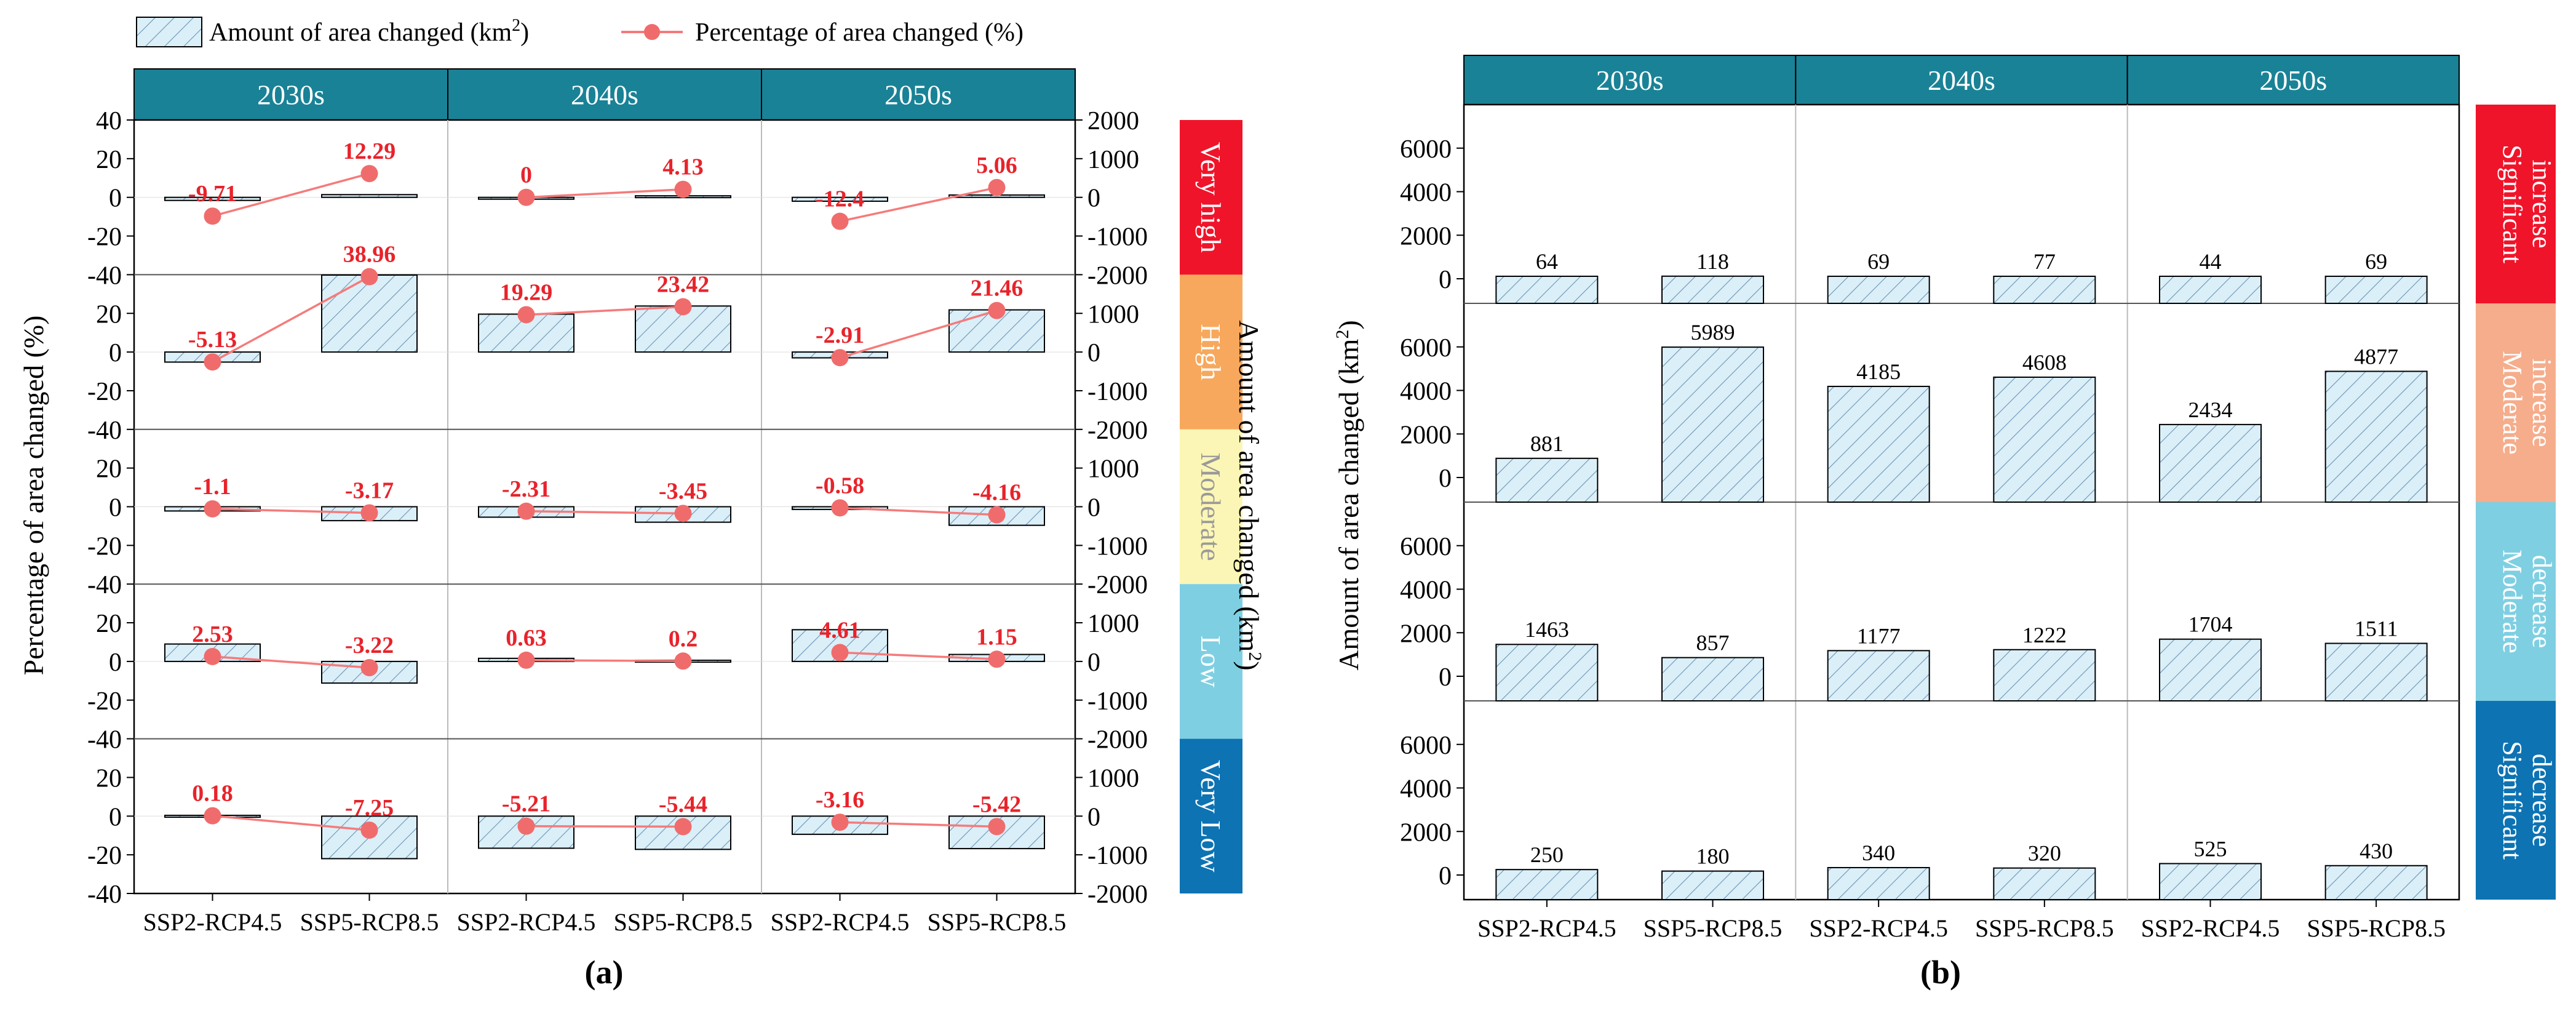 This screenshot has height=1019, width=2576. Describe the element at coordinates (212, 194) in the screenshot. I see `panel-a-value-label: -9.71` at that location.